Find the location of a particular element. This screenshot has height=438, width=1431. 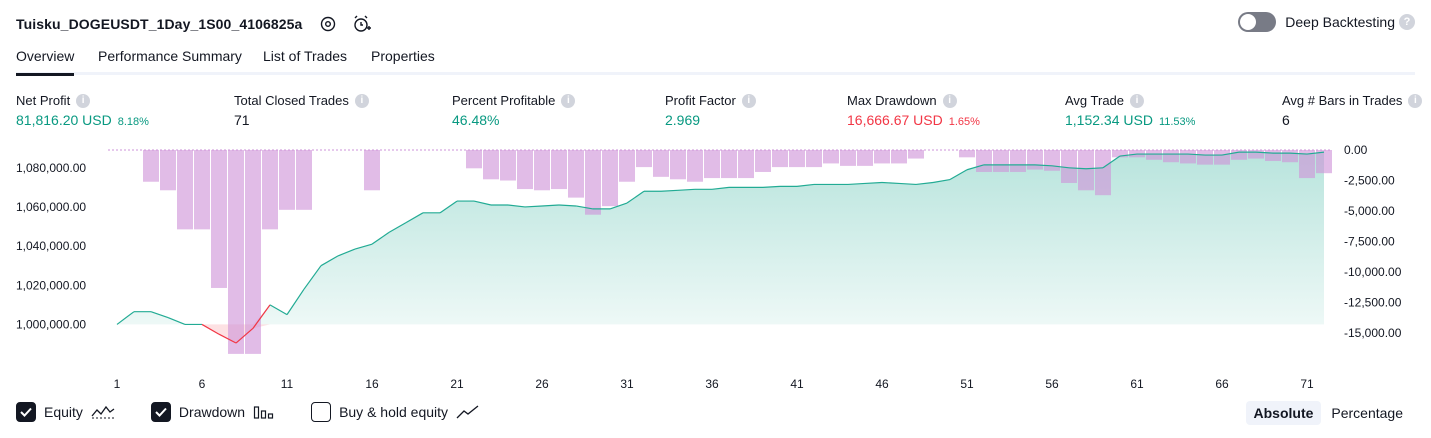

x-axis-tick: 36 is located at coordinates (712, 384).